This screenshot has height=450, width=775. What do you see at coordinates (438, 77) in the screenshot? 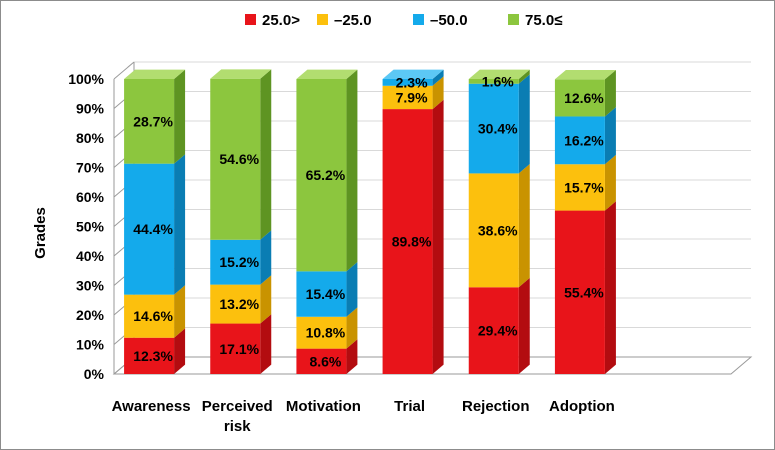
I see `bar-trial-50-0-side` at bounding box center [438, 77].